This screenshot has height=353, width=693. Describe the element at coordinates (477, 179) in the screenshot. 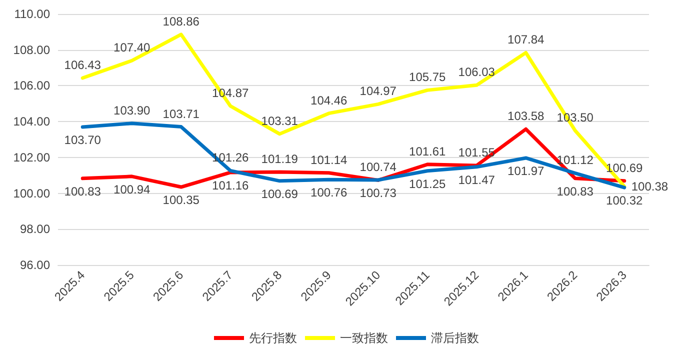

I see `data-label: 101.47` at that location.